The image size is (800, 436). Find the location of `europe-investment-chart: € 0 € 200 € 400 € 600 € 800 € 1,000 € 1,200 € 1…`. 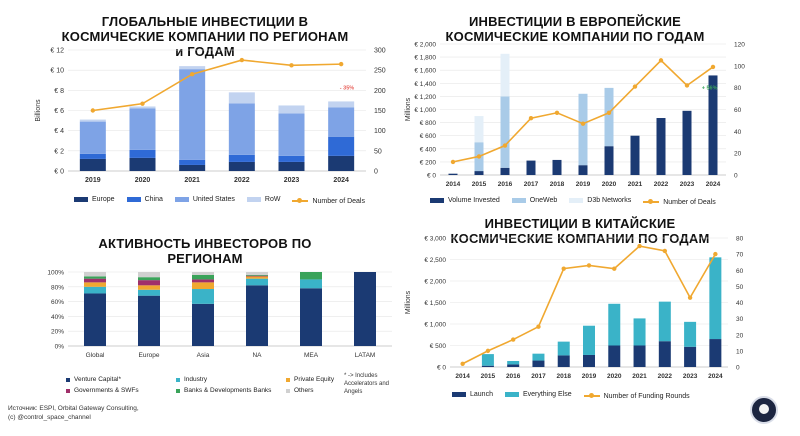

europe-investment-chart: € 0 € 200 € 400 € 600 € 800 € 1,000 € 1,200 € 1… is located at coordinates (575, 115).